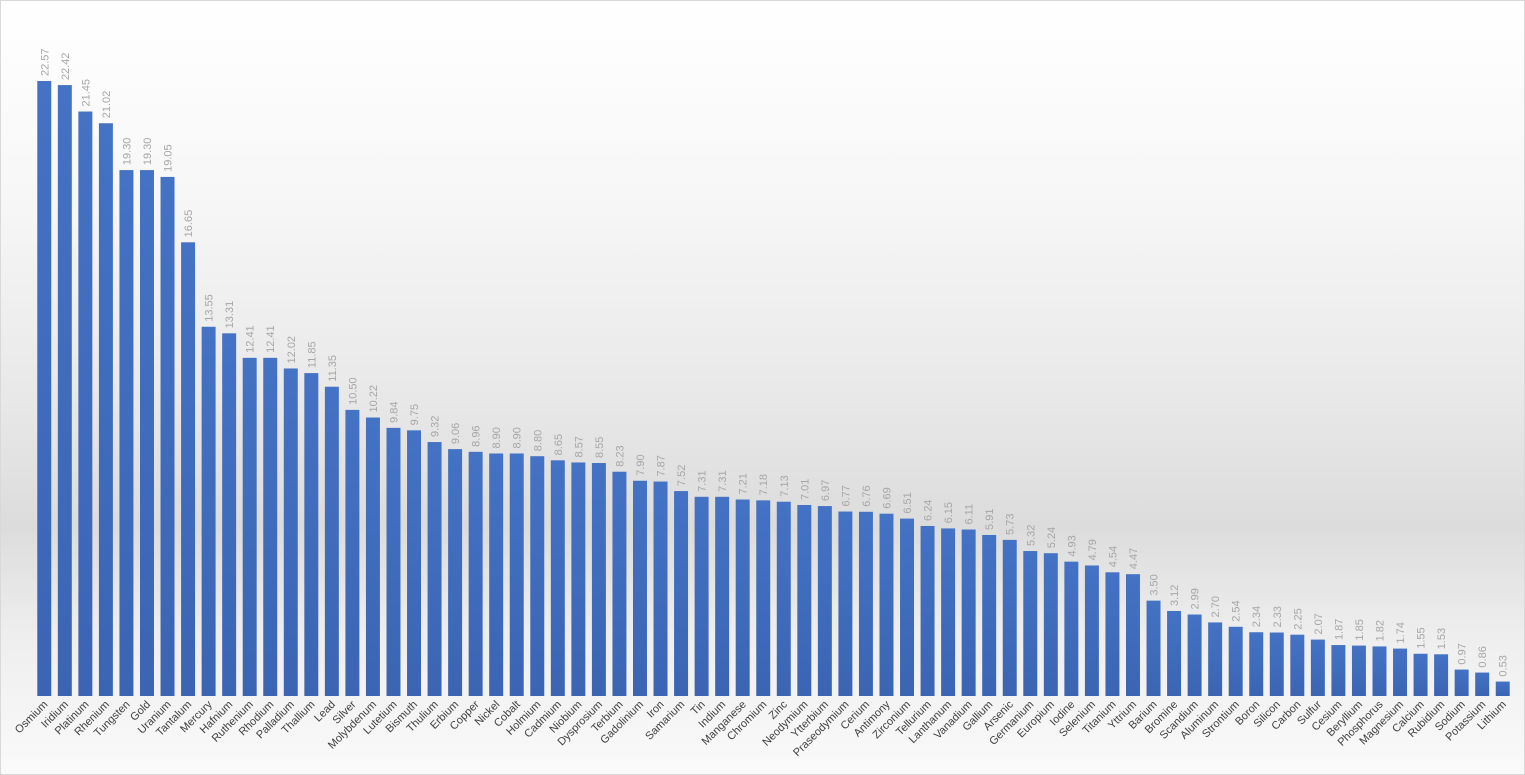 This screenshot has width=1525, height=775. What do you see at coordinates (516, 574) in the screenshot?
I see `bar-cobalt` at bounding box center [516, 574].